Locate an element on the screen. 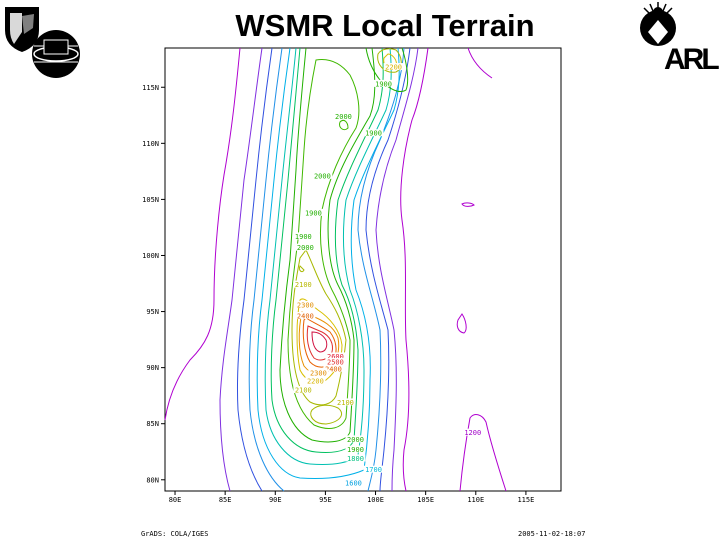 This screenshot has width=720, height=540. contour-label: 1200 is located at coordinates (472, 433).